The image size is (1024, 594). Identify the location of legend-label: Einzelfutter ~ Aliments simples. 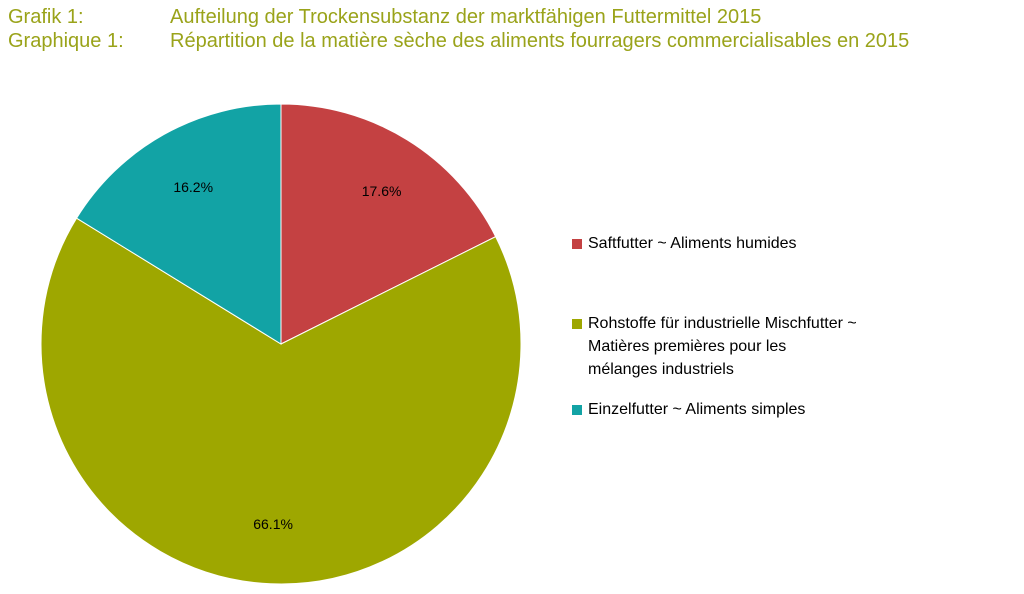
(748, 409).